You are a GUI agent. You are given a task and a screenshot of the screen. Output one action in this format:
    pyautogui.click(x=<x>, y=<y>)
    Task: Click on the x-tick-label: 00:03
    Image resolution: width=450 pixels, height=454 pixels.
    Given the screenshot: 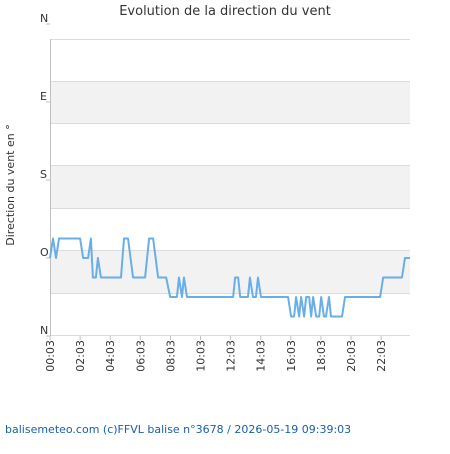 What is the action you would take?
    pyautogui.click(x=50, y=356)
    